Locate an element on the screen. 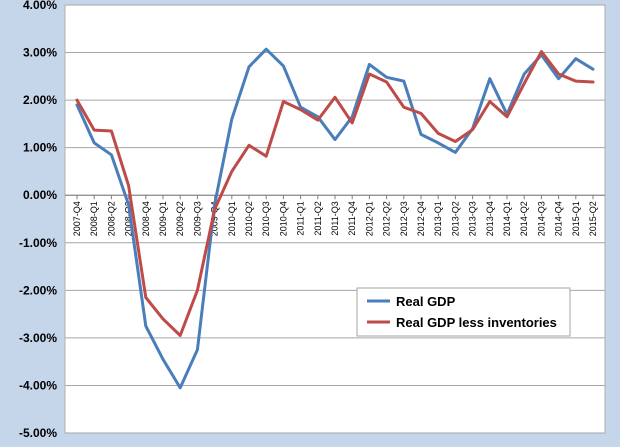 The height and width of the screenshot is (447, 620). y-tick-label: 4.00% is located at coordinates (40, 6).